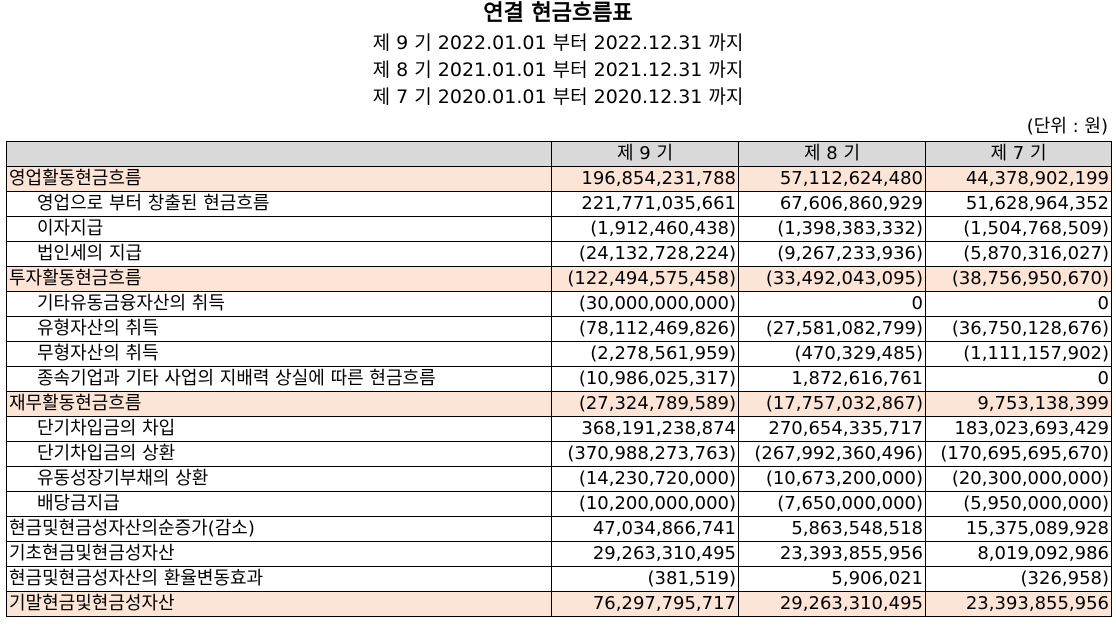 The image size is (1116, 641). Describe the element at coordinates (279, 379) in the screenshot. I see `row-label: 종속기업과 기타 사업의 지배력 상실에 따른 현금흐름` at that location.